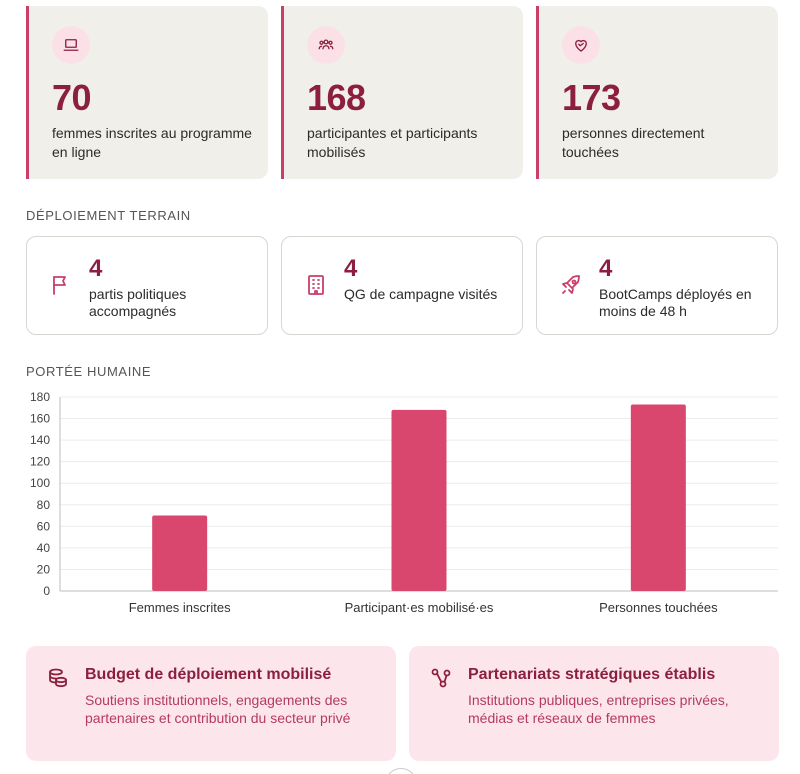 The image size is (800, 774). I want to click on field-card-parties: 4 partis politiques accompagnés, so click(147, 285).